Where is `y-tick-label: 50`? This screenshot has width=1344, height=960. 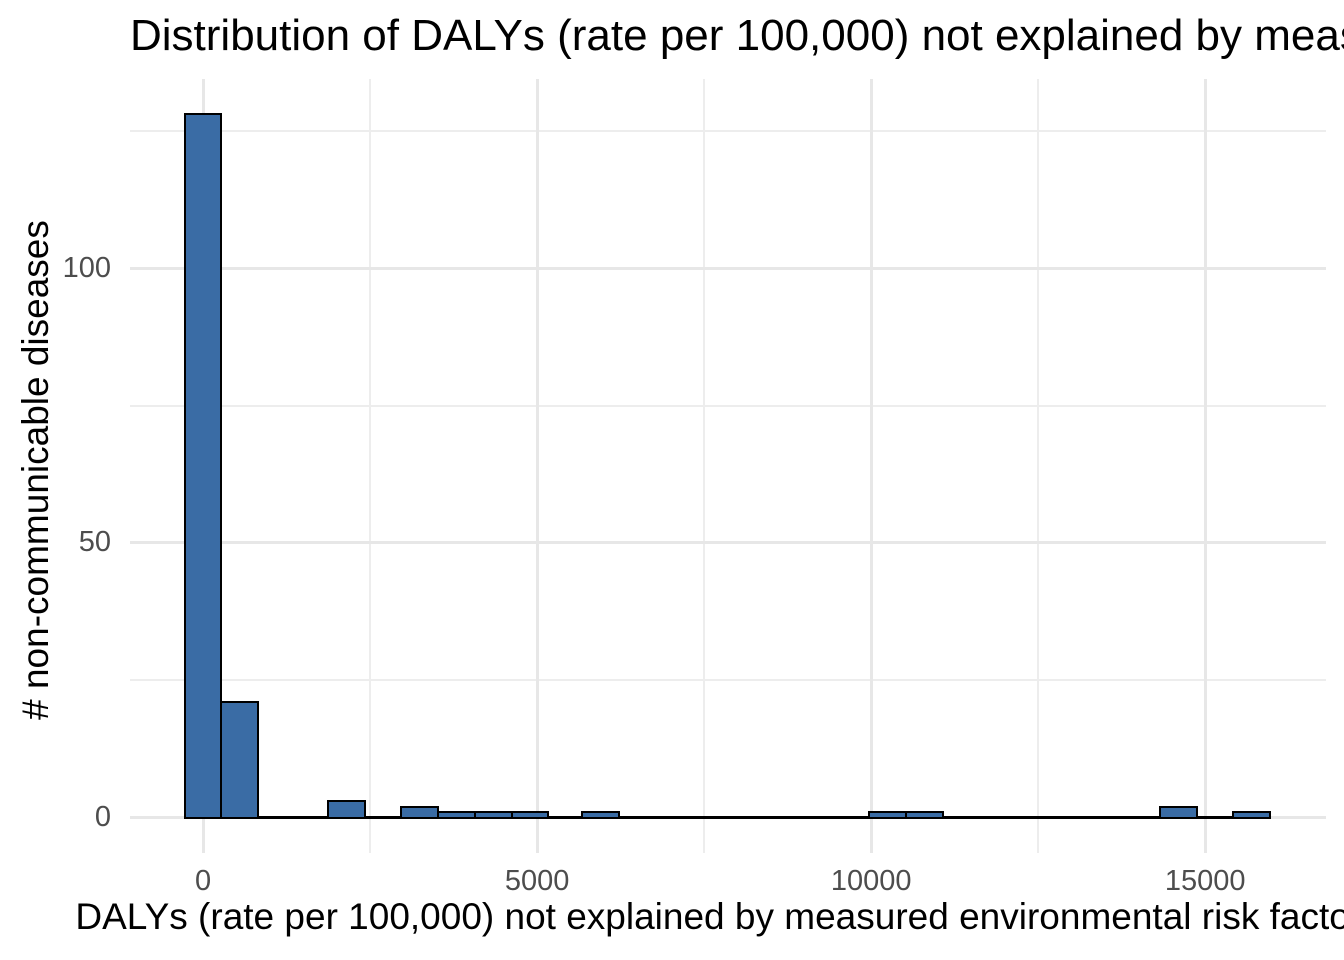 y-tick-label: 50 is located at coordinates (94, 542).